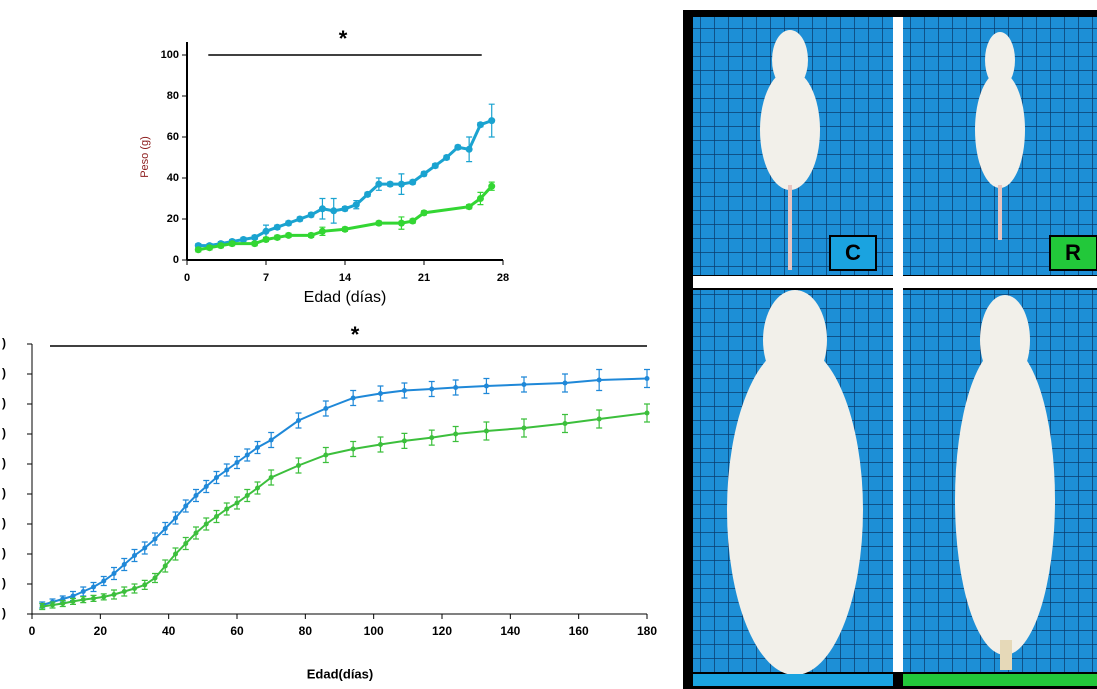 This screenshot has height=689, width=1097. What do you see at coordinates (266, 278) in the screenshot?
I see `x-tick-label: 7` at bounding box center [266, 278].